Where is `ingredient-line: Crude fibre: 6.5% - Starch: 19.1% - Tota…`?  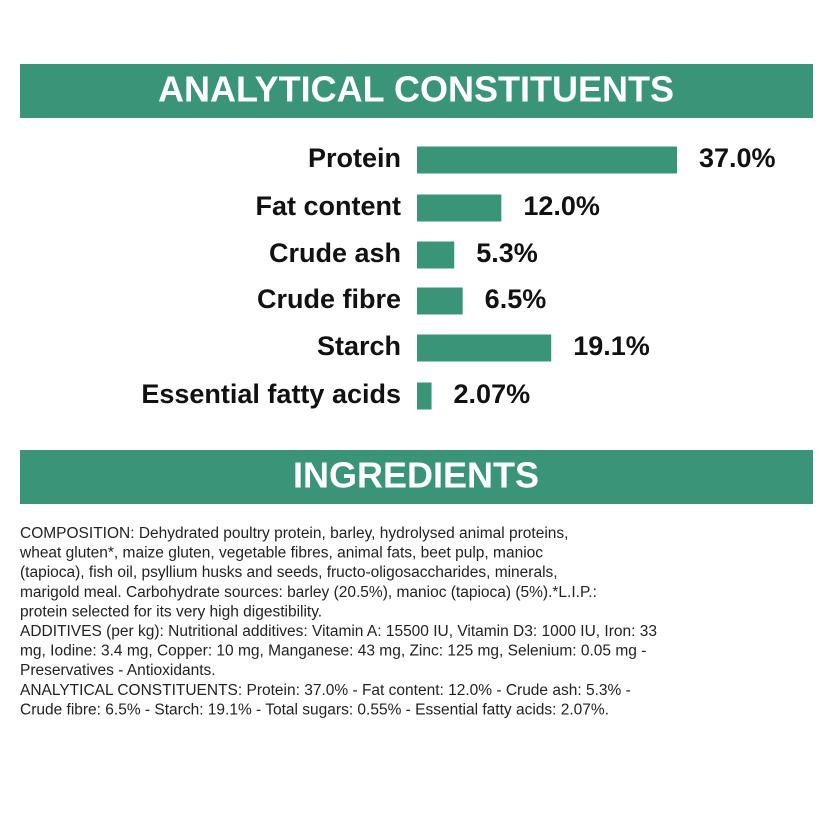 ingredient-line: Crude fibre: 6.5% - Starch: 19.1% - Tota… is located at coordinates (314, 709).